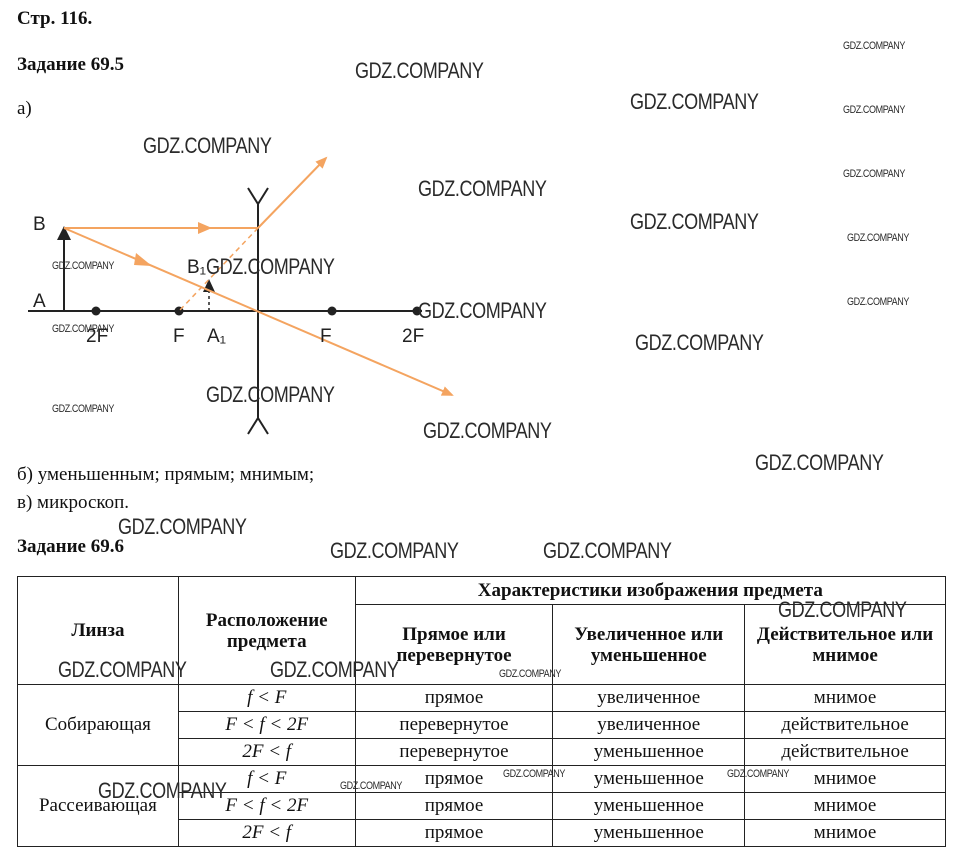  Describe the element at coordinates (70, 64) in the screenshot. I see `task-title-69-5: Задание 69.5` at that location.